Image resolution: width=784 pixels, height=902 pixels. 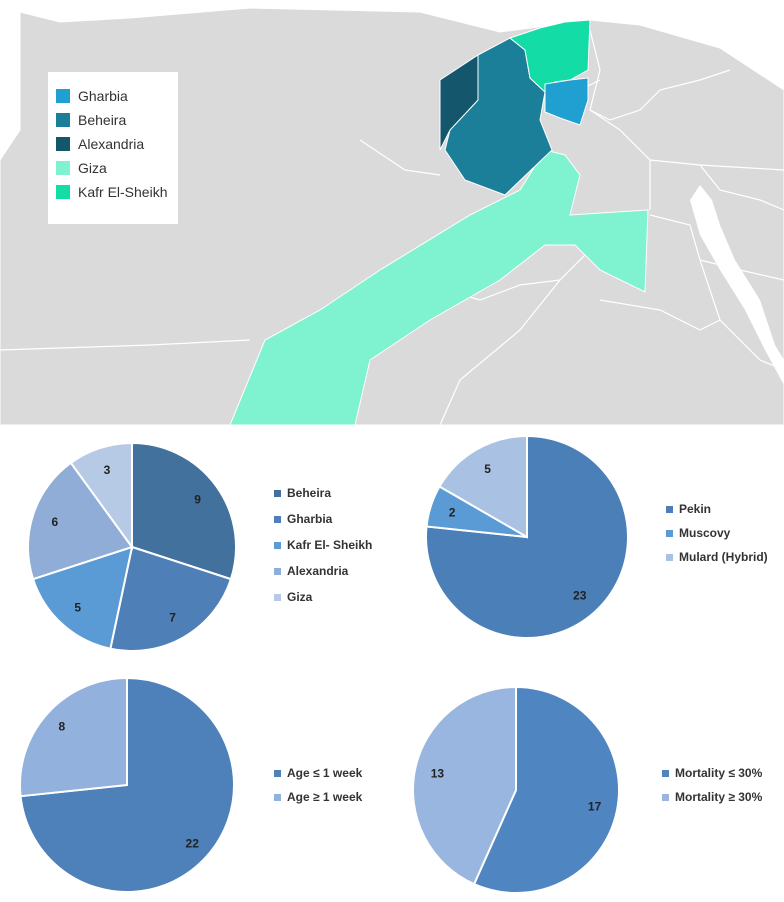 I want to click on legend-item-alexandria: Alexandria, so click(x=311, y=571).